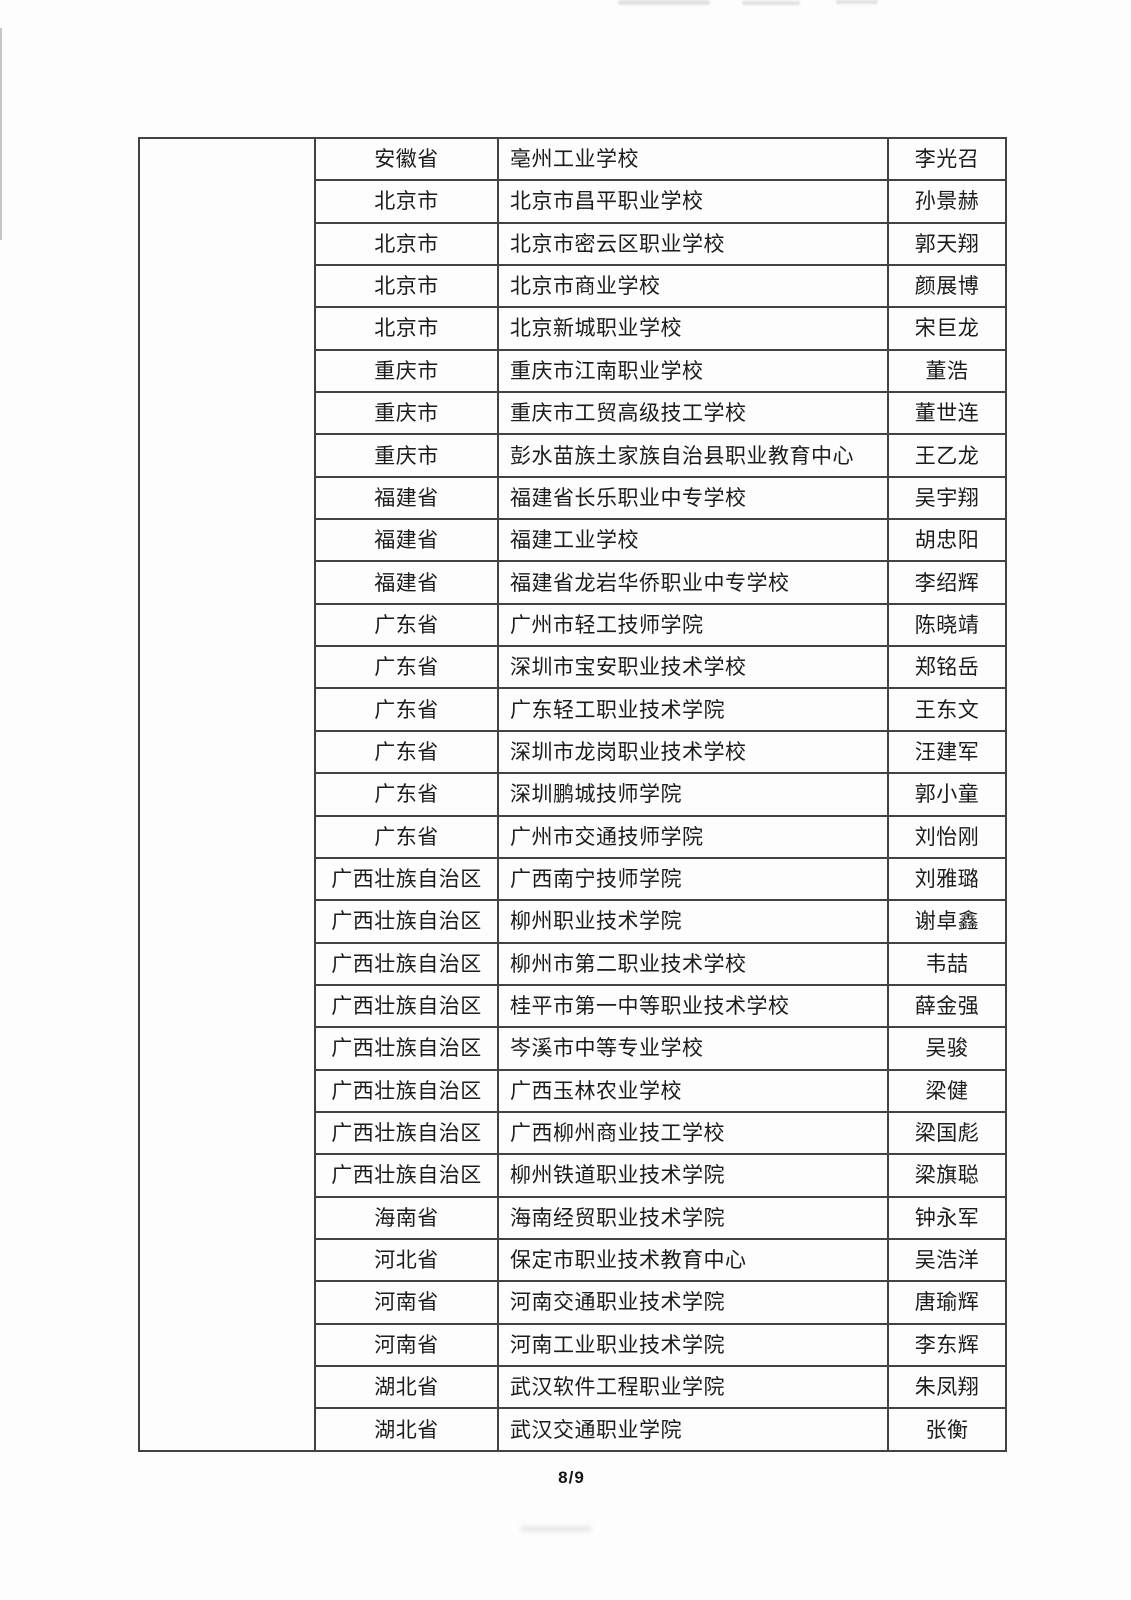 Image resolution: width=1131 pixels, height=1600 pixels. What do you see at coordinates (693, 879) in the screenshot?
I see `school-cell: 广西南宁技师学院` at bounding box center [693, 879].